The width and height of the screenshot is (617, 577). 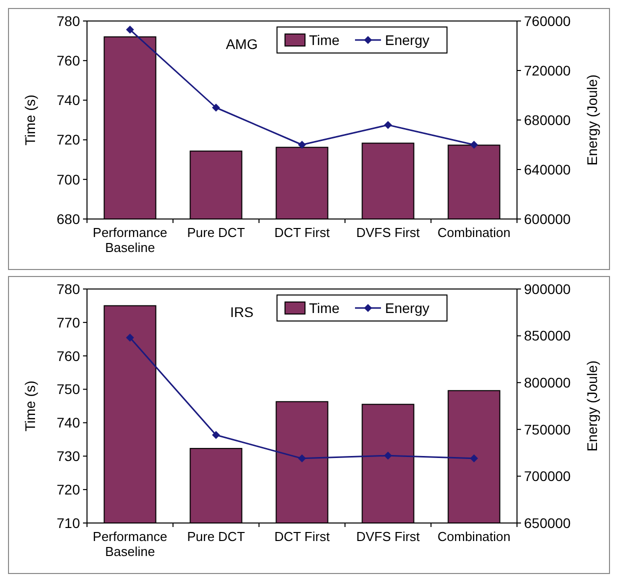 What do you see at coordinates (242, 44) in the screenshot?
I see `text: AMG` at bounding box center [242, 44].